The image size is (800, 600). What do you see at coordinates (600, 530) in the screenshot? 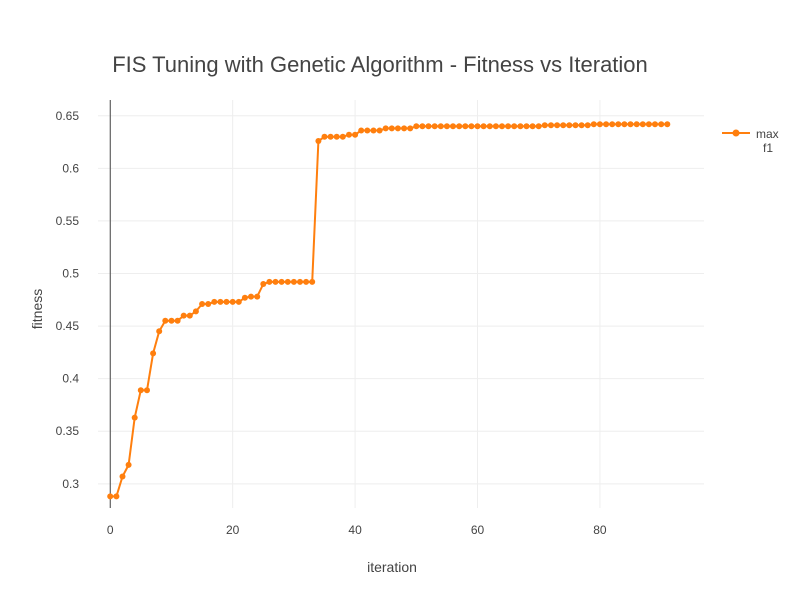
I see `x-tick-label: 80` at bounding box center [600, 530].